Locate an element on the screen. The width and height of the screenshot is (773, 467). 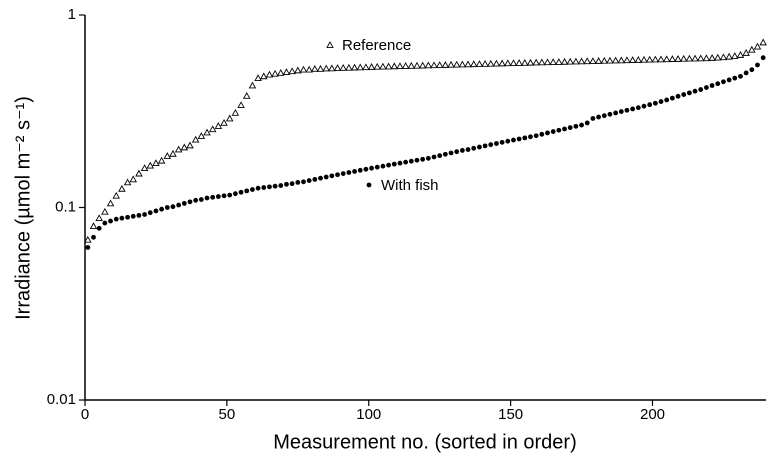
x-tick-label: 100 is located at coordinates (368, 414).